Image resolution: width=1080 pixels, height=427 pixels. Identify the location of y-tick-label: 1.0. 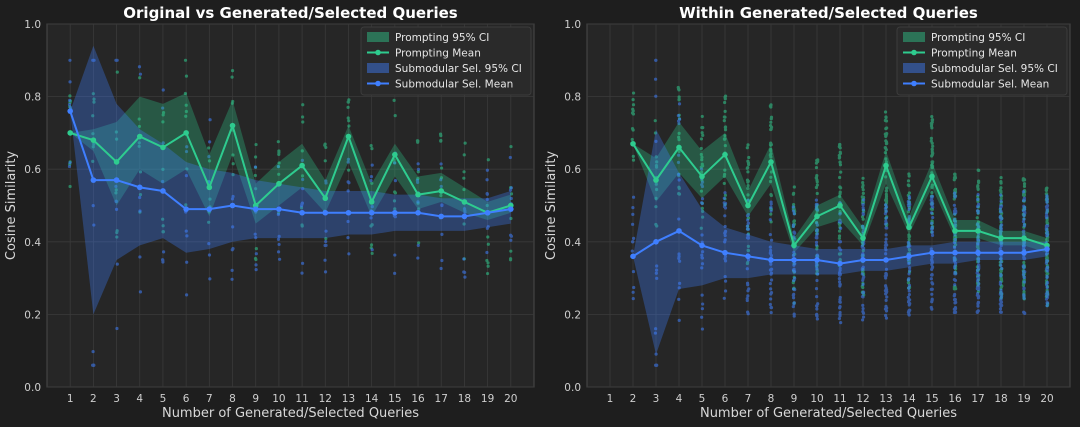
(32, 25).